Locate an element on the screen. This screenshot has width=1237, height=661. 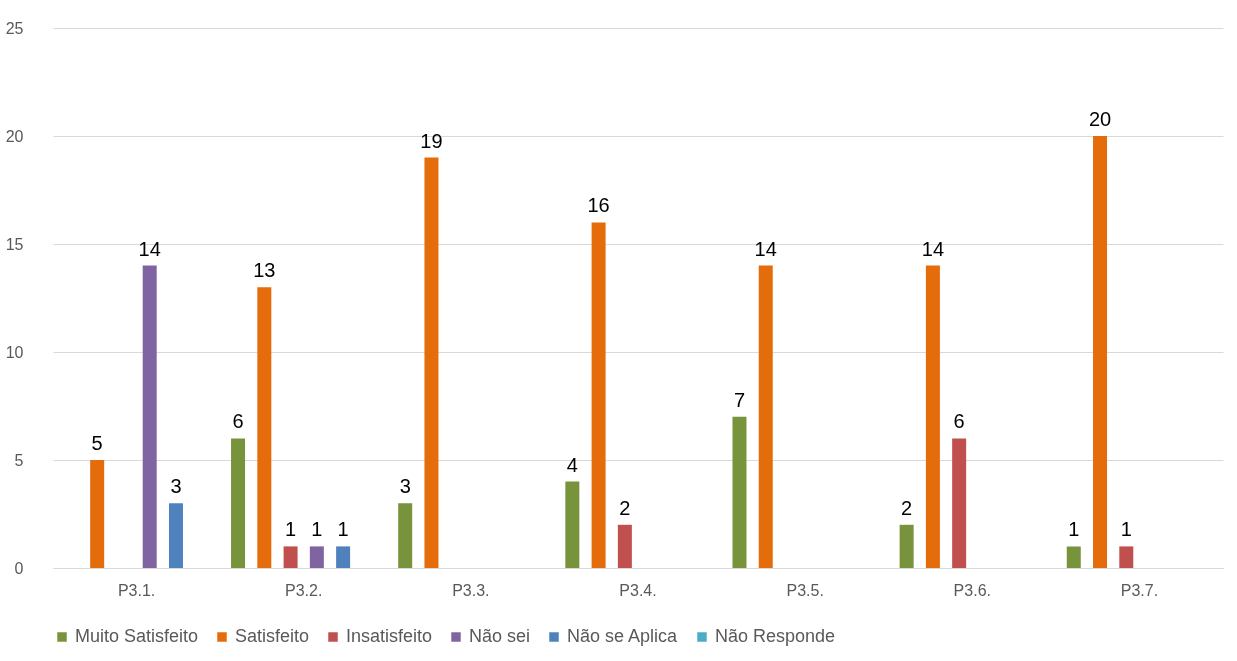
x-tick-label: P3.4. is located at coordinates (638, 590).